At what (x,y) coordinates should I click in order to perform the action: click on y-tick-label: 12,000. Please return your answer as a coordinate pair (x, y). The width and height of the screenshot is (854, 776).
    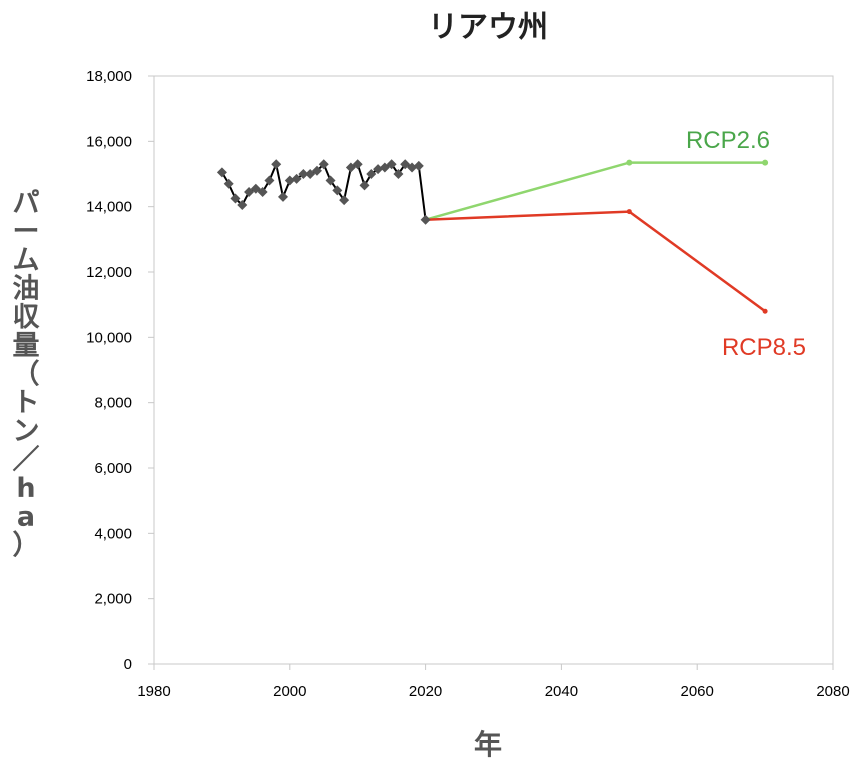
    Looking at the image, I should click on (109, 272).